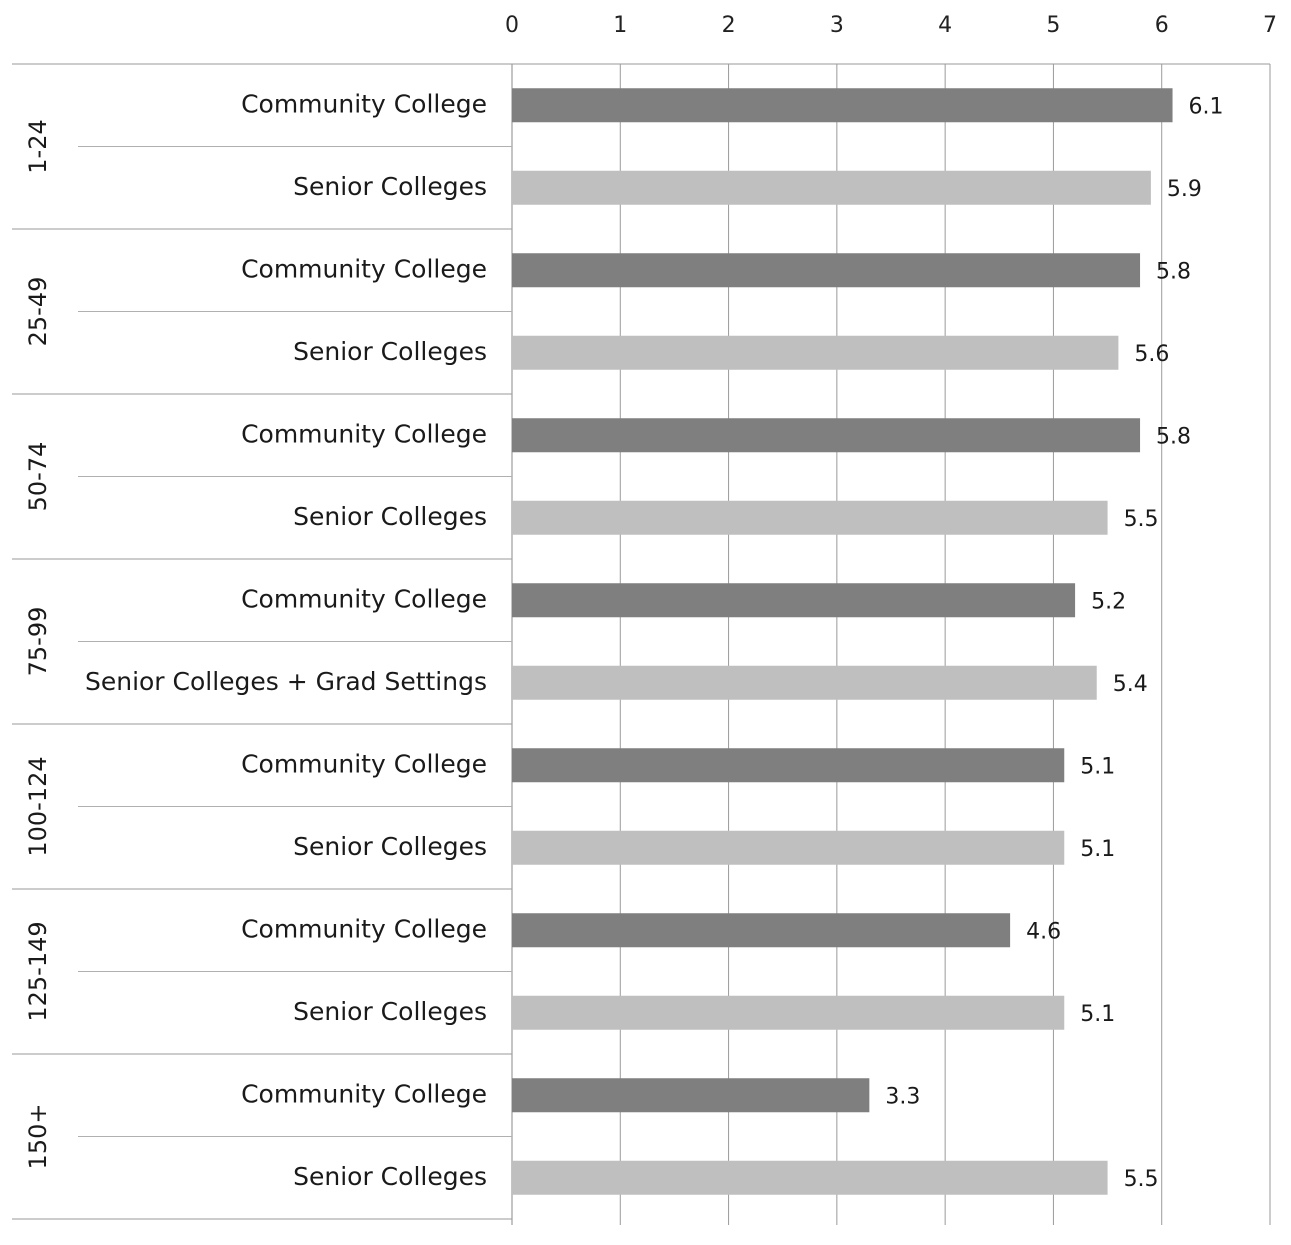 The image size is (1291, 1245). Describe the element at coordinates (891, 25) in the screenshot. I see `x-axis-ticks: 0 1 2 3 4 5 6 7` at that location.